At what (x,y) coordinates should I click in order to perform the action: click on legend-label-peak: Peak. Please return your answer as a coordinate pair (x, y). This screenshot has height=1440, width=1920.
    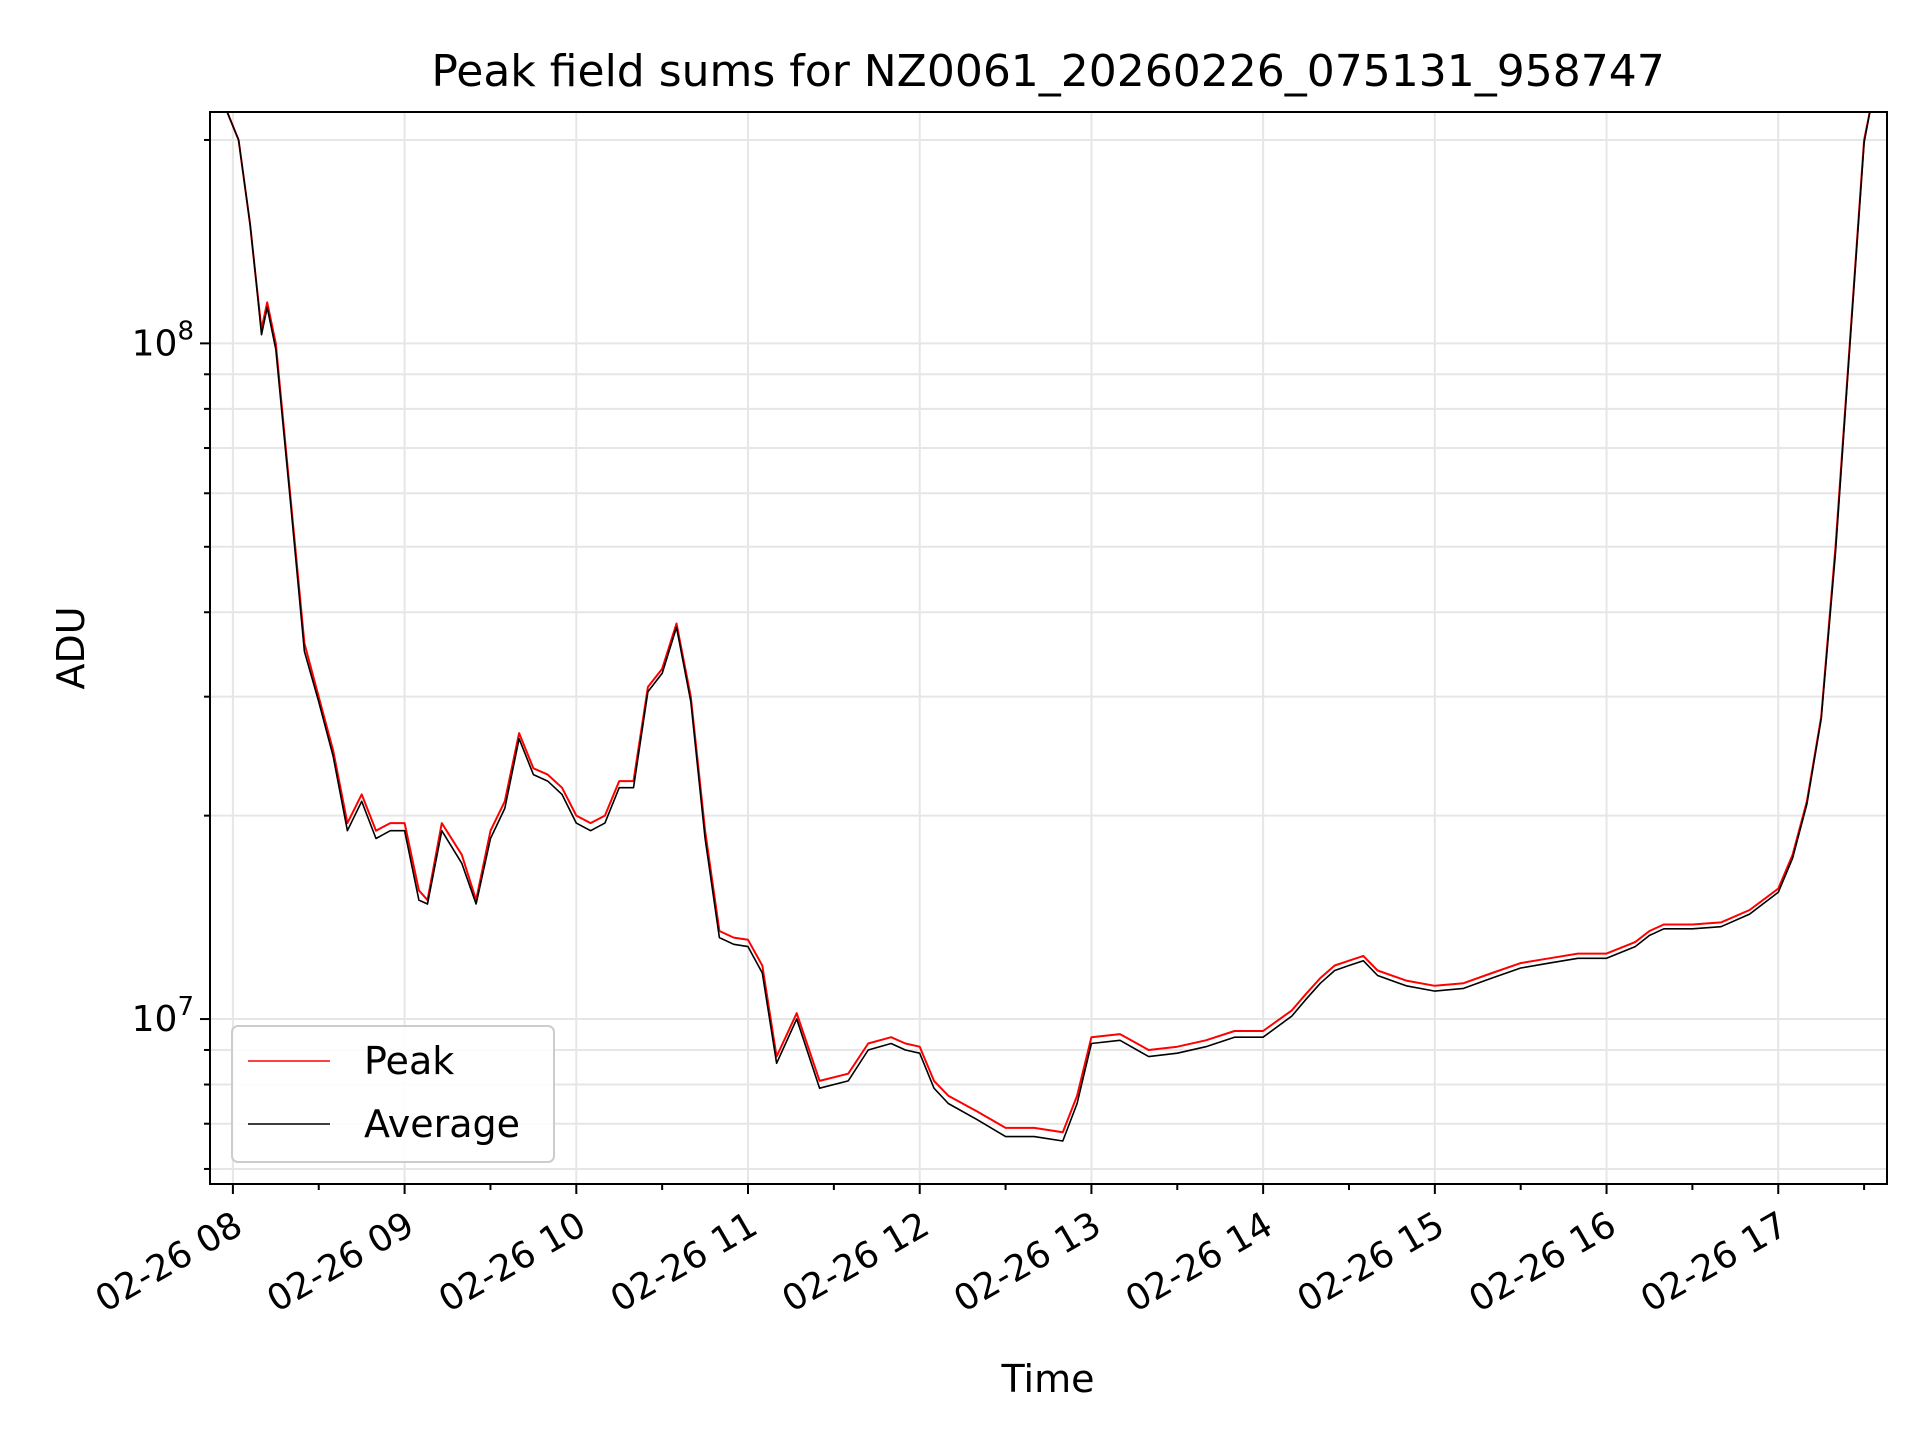
    Looking at the image, I should click on (409, 1061).